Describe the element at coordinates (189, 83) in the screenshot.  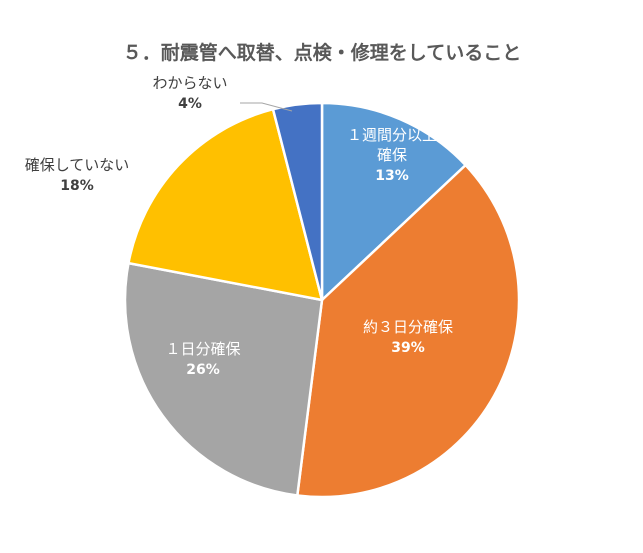
I see `slice-label-name-5: わからない` at that location.